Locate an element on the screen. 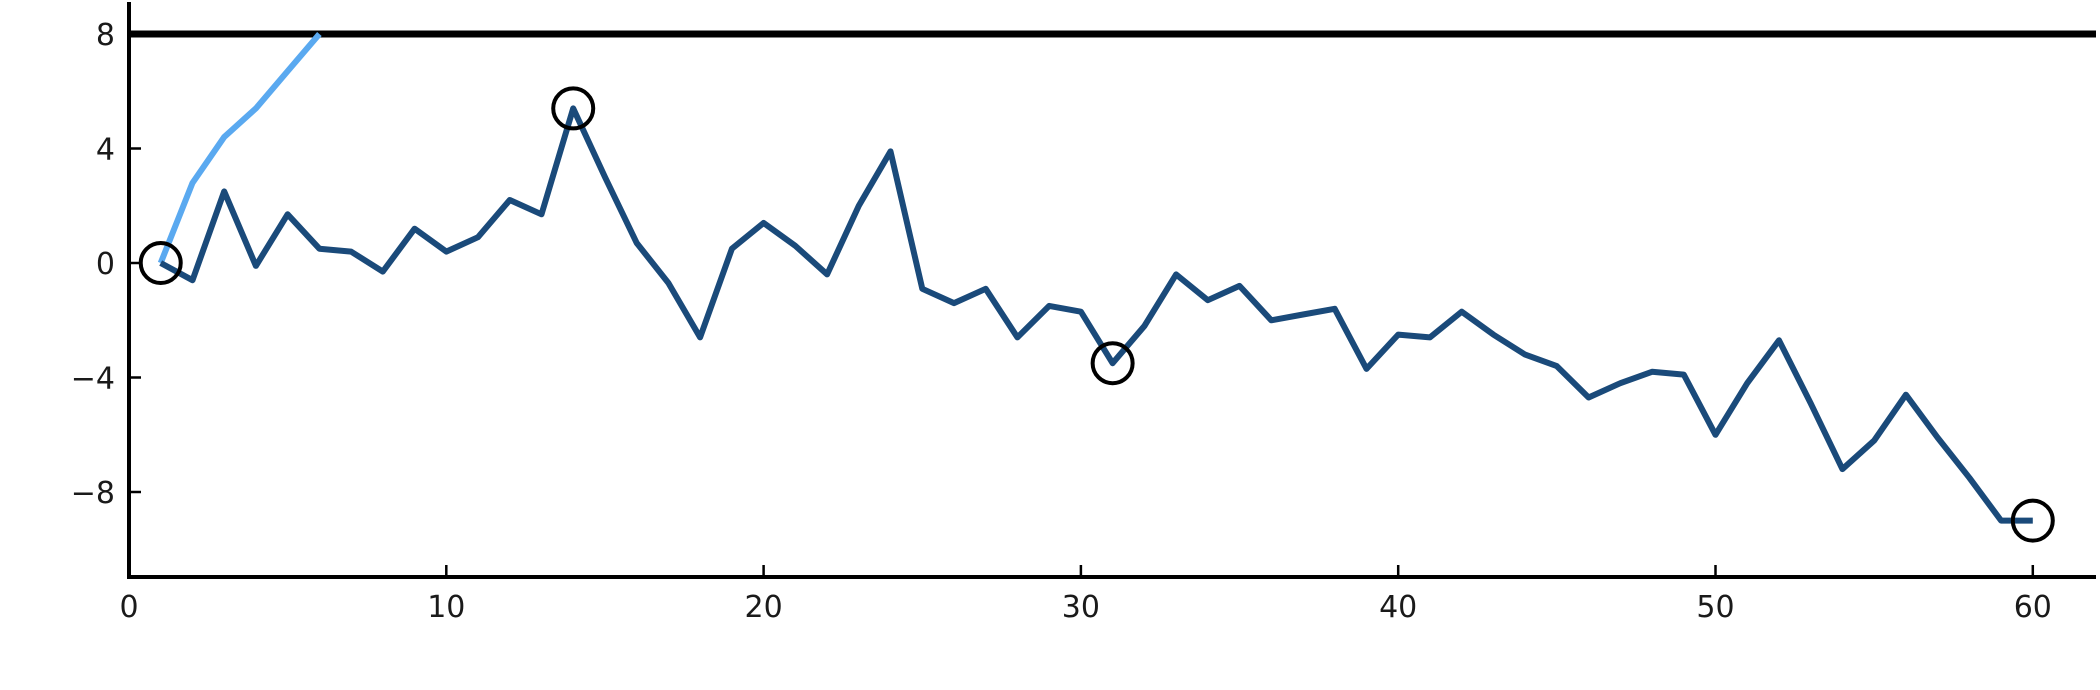  x-tick-label: 60 is located at coordinates (2033, 607).